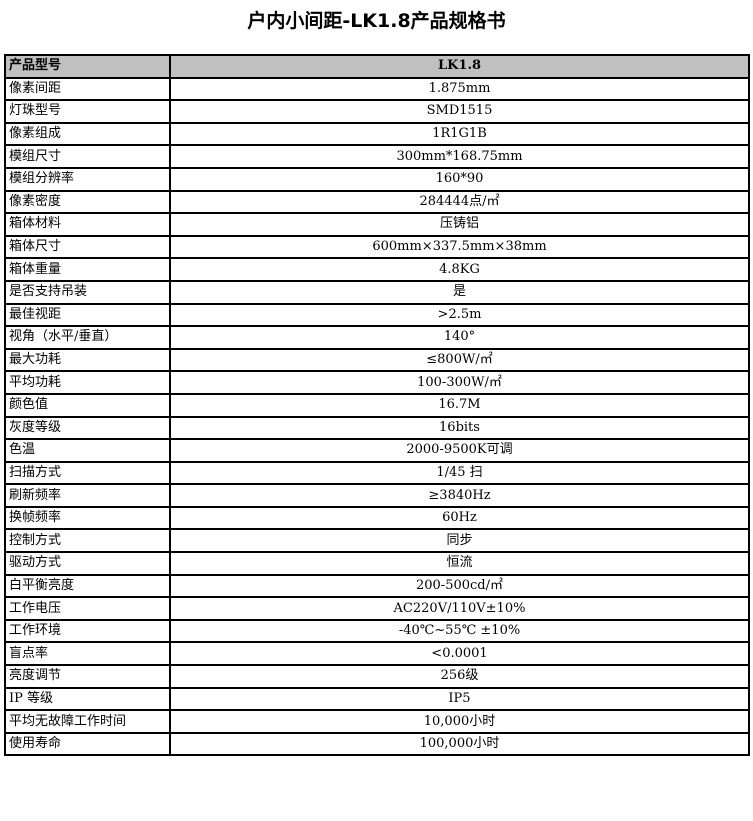  Describe the element at coordinates (87, 360) in the screenshot. I see `spec-label: 最大功耗` at that location.